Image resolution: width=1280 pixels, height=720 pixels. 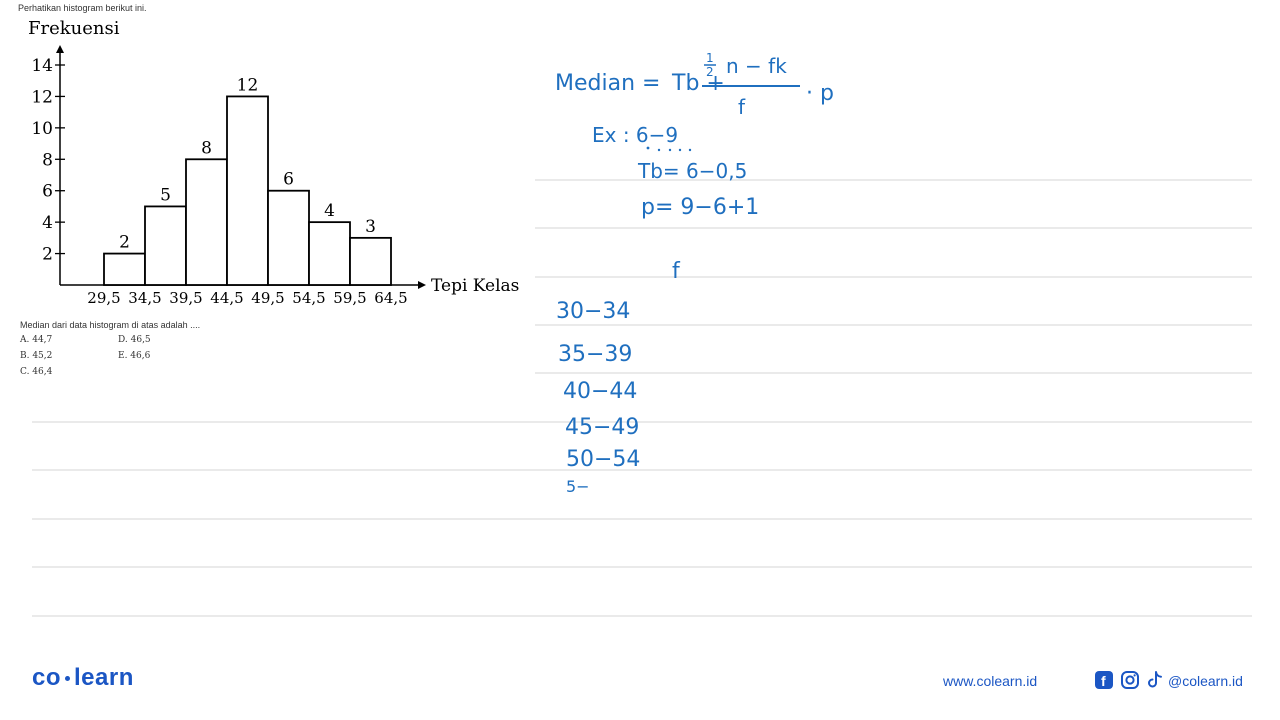 What do you see at coordinates (36, 356) in the screenshot?
I see `option-b: B. 45,2` at bounding box center [36, 356].